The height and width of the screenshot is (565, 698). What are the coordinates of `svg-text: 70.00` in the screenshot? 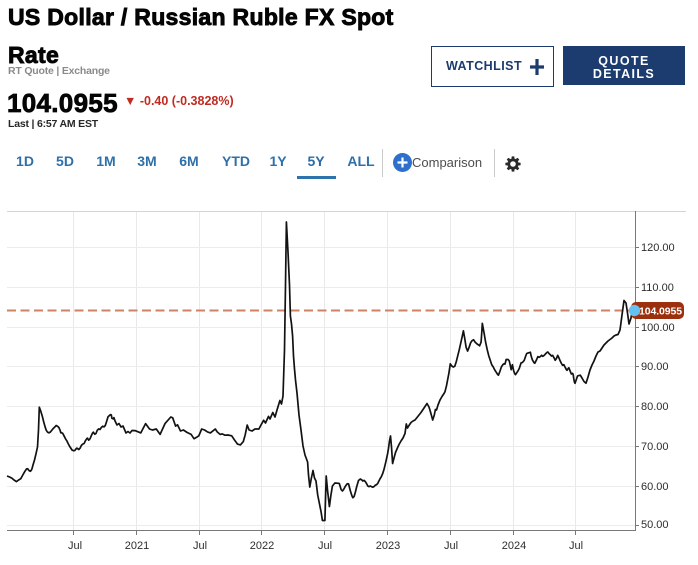 It's located at (655, 447).